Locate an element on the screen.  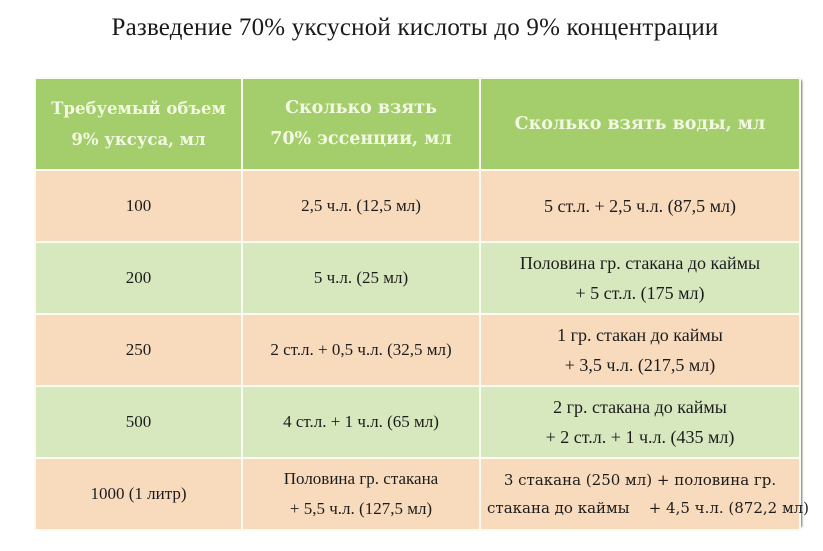
cell-volume: 500 is located at coordinates (138, 422).